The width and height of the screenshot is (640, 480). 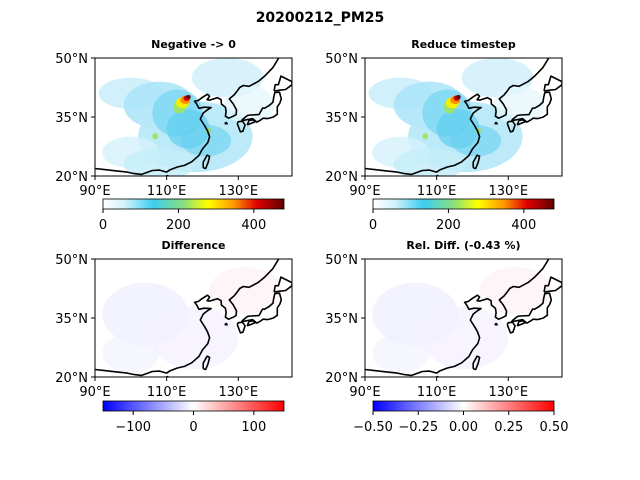 I want to click on colorbar-tick-label: 0.25, so click(x=508, y=427).